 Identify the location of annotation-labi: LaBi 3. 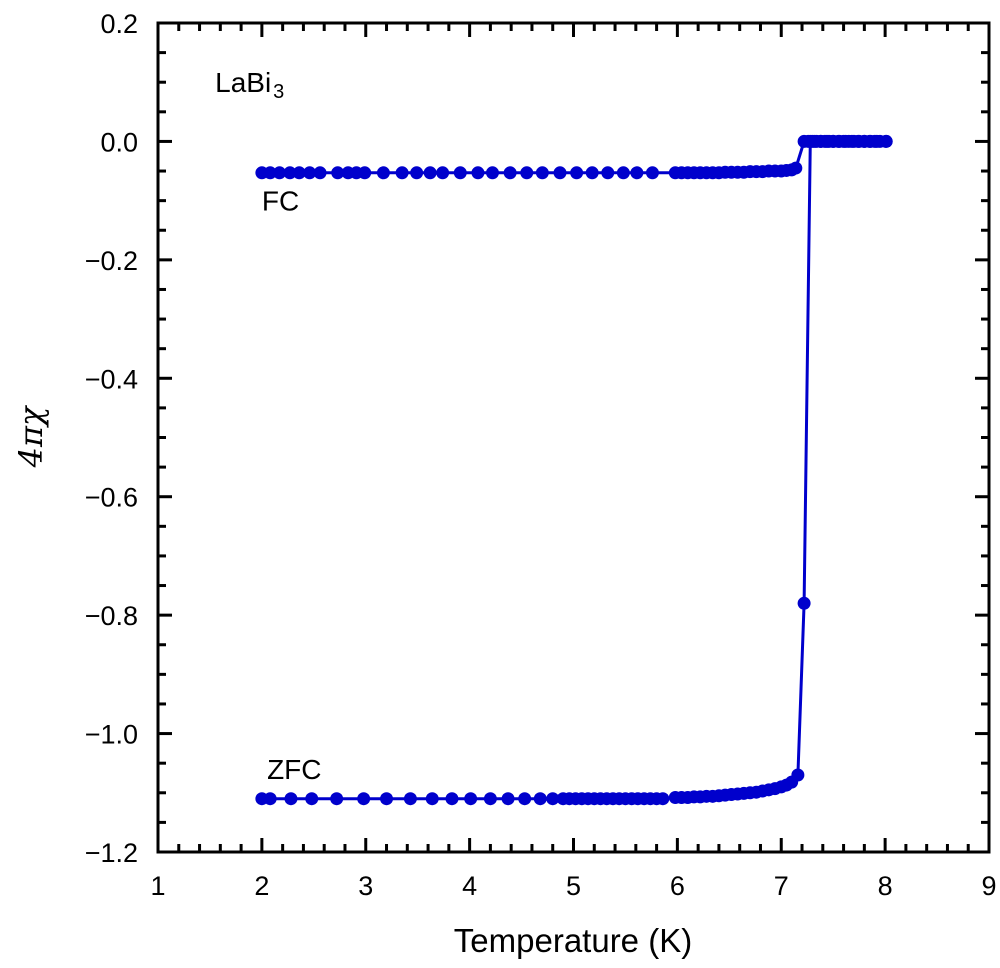
(249, 85).